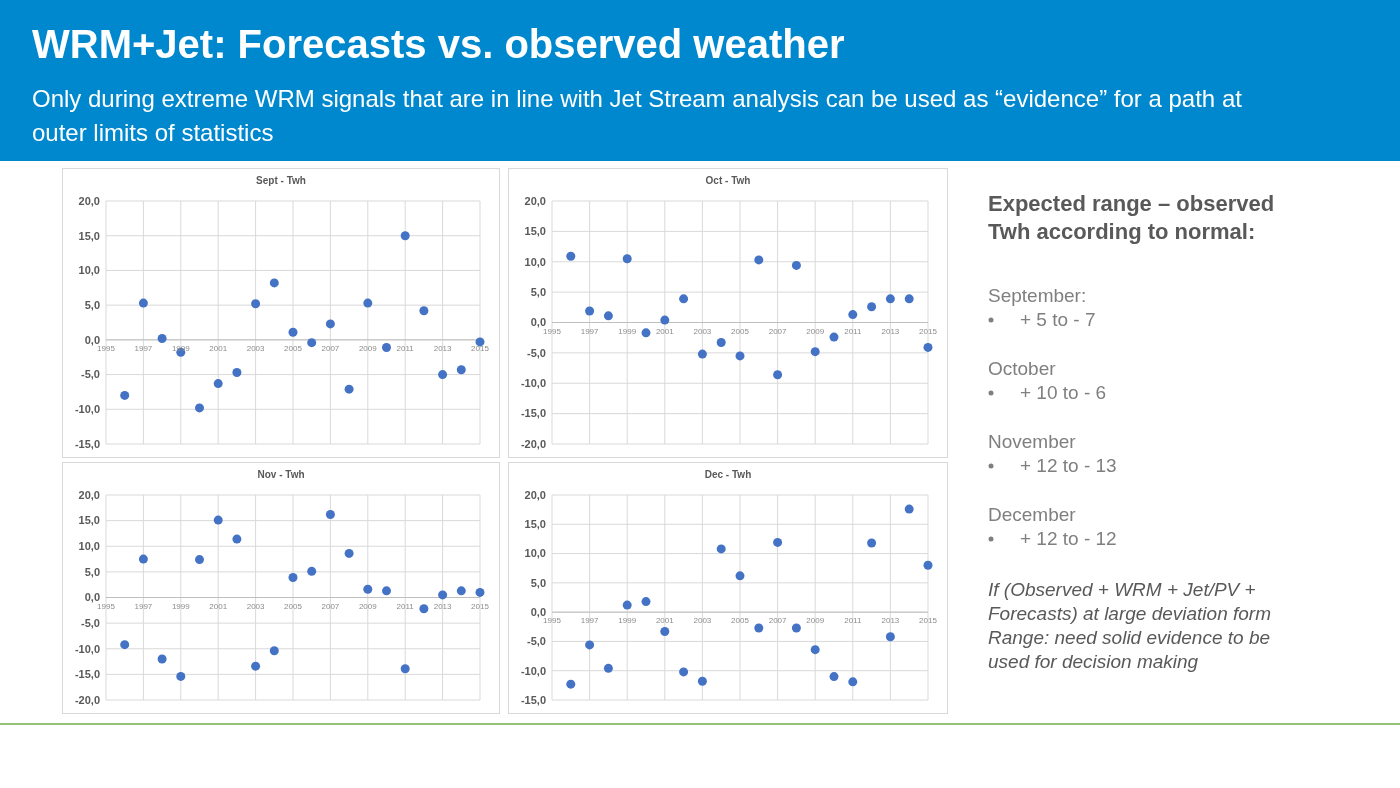 The height and width of the screenshot is (788, 1400). I want to click on x-tick-label: 2015, so click(480, 606).